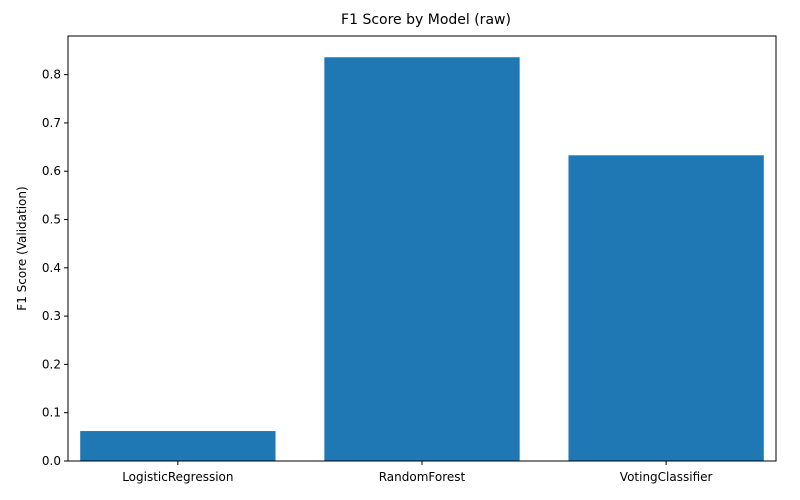 The width and height of the screenshot is (800, 500). I want to click on y-axis-label: F1 Score (Validation), so click(22, 248).